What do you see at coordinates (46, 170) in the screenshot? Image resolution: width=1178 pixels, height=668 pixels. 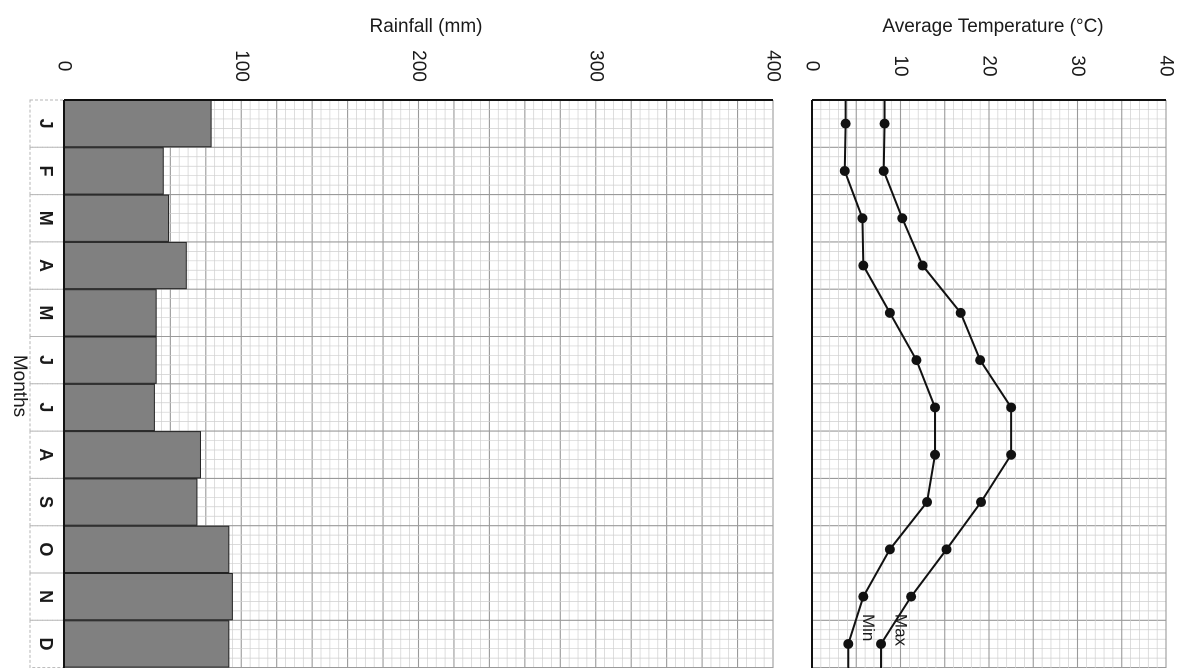 I see `month-label: F` at bounding box center [46, 170].